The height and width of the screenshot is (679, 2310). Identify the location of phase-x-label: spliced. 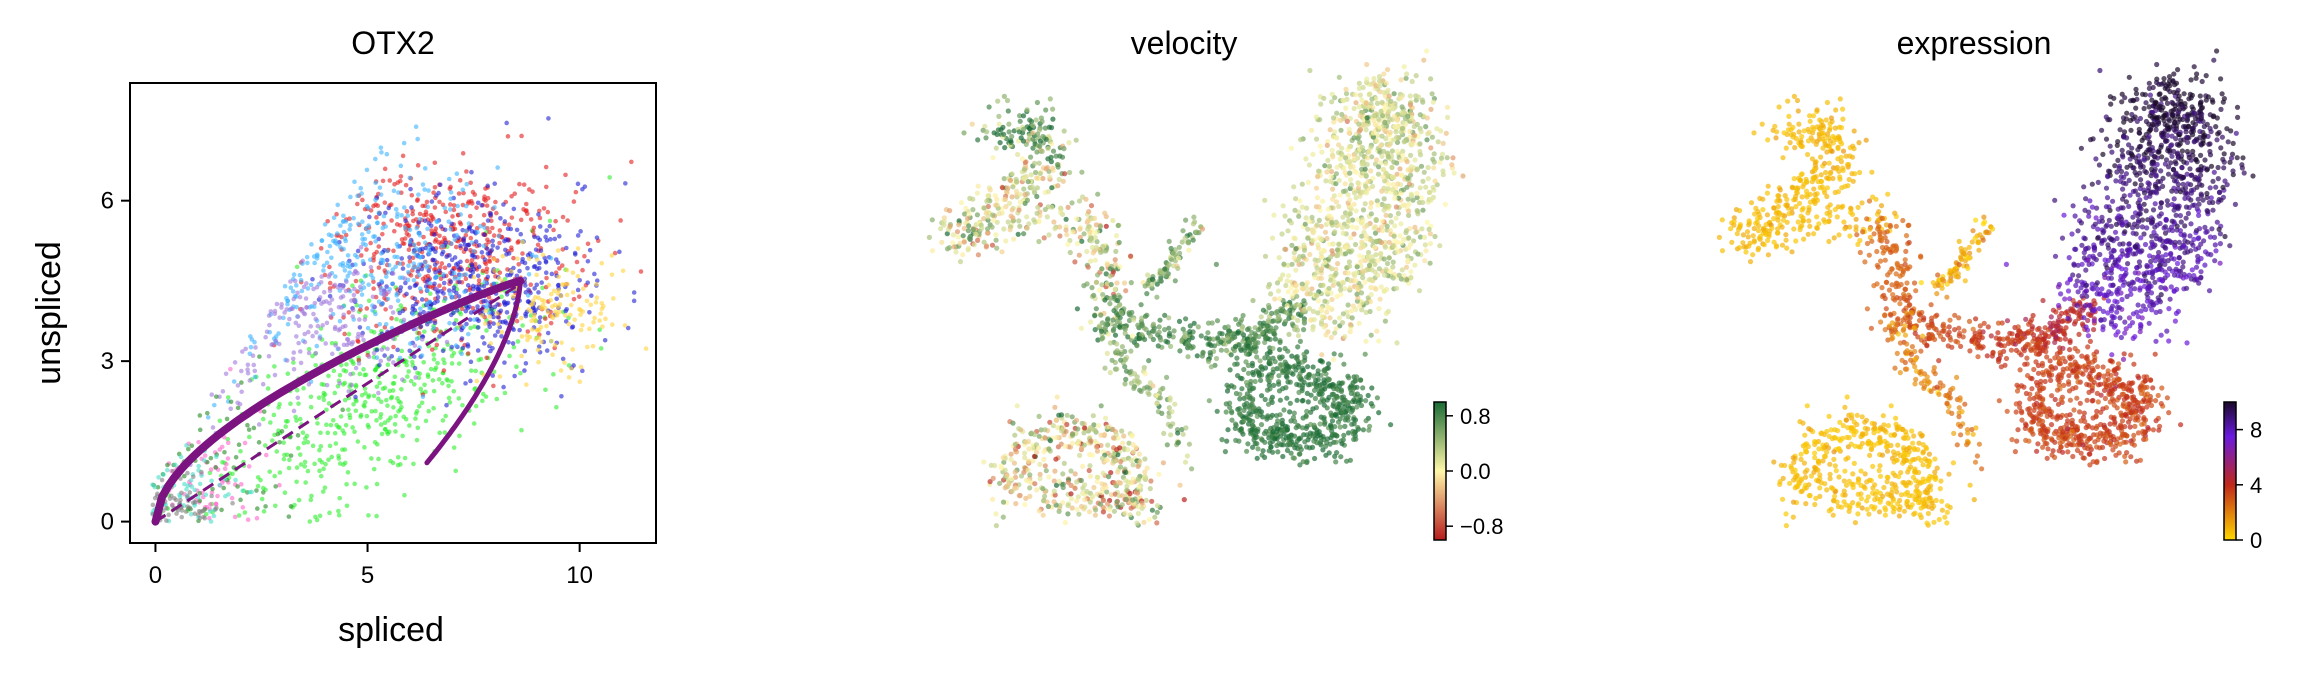
(391, 630).